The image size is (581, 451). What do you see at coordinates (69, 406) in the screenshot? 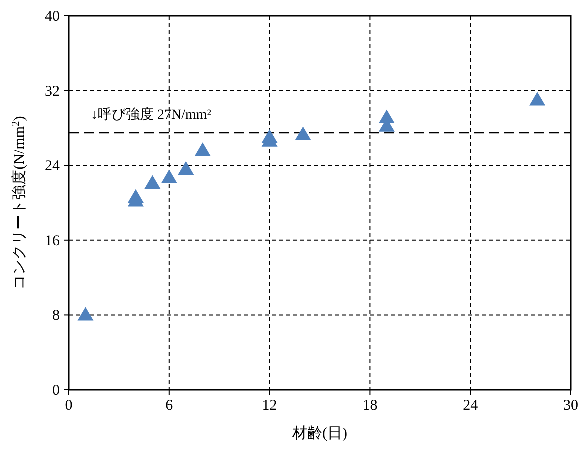
I see `x-tick-label: 0` at bounding box center [69, 406].